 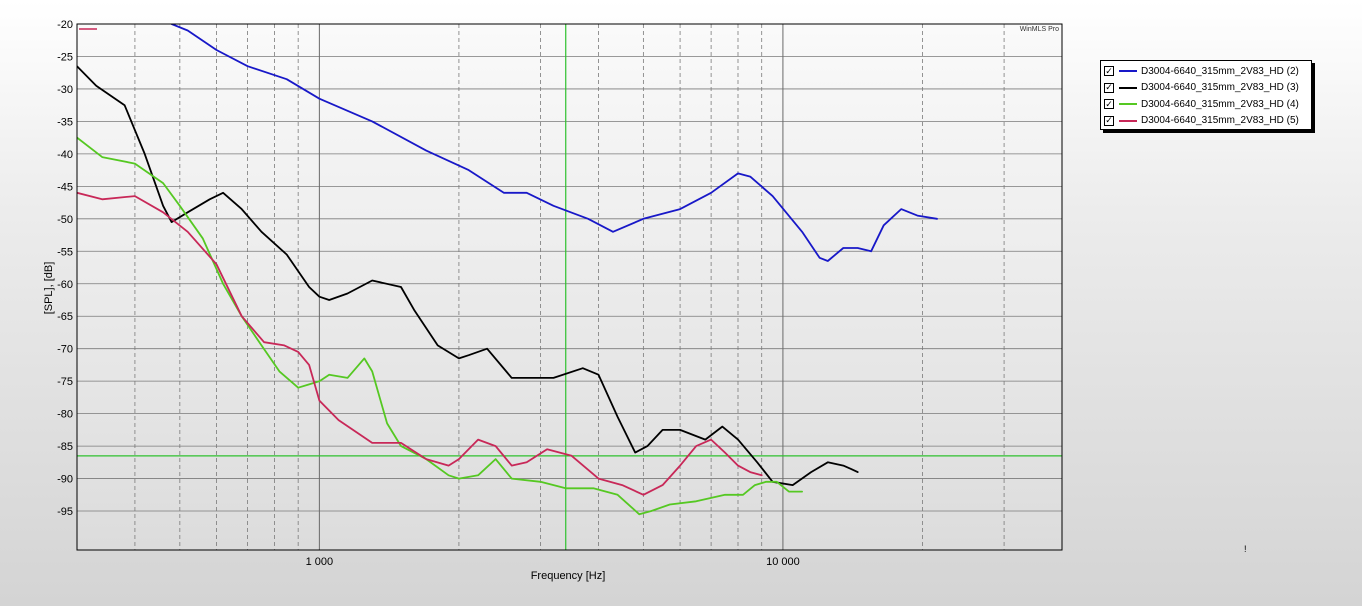 I want to click on y-tick-label: -65, so click(x=65, y=317).